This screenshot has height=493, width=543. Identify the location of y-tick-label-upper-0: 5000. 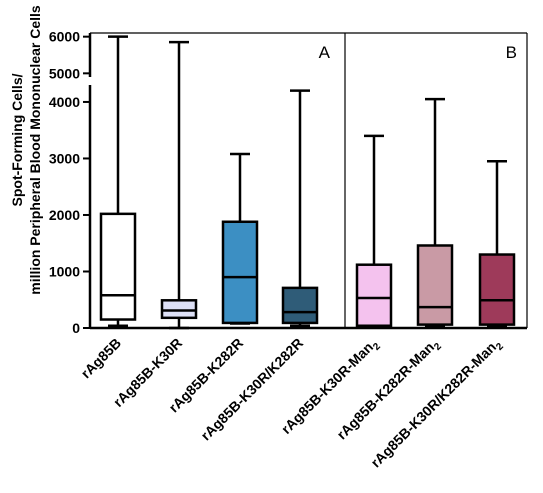
(64, 73).